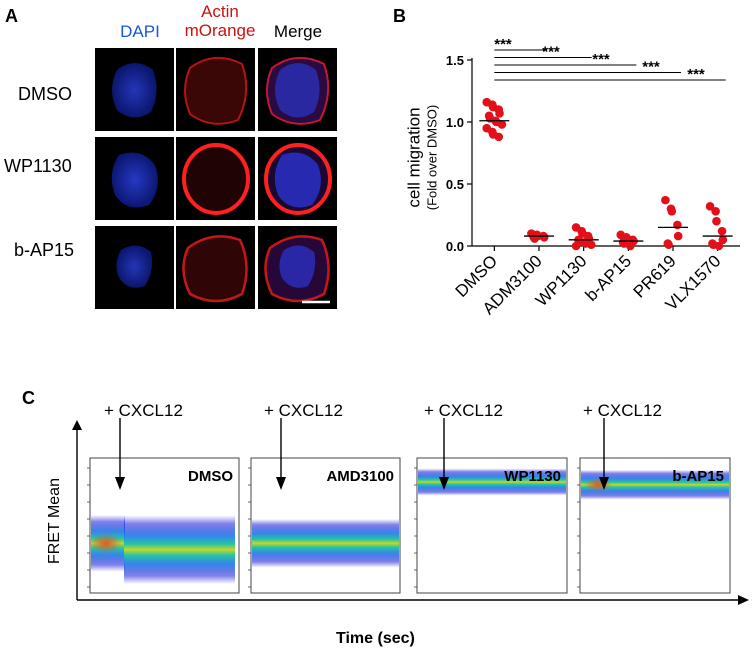 The image size is (754, 659). Describe the element at coordinates (696, 74) in the screenshot. I see `significance-stars-vlx1570: ***` at that location.